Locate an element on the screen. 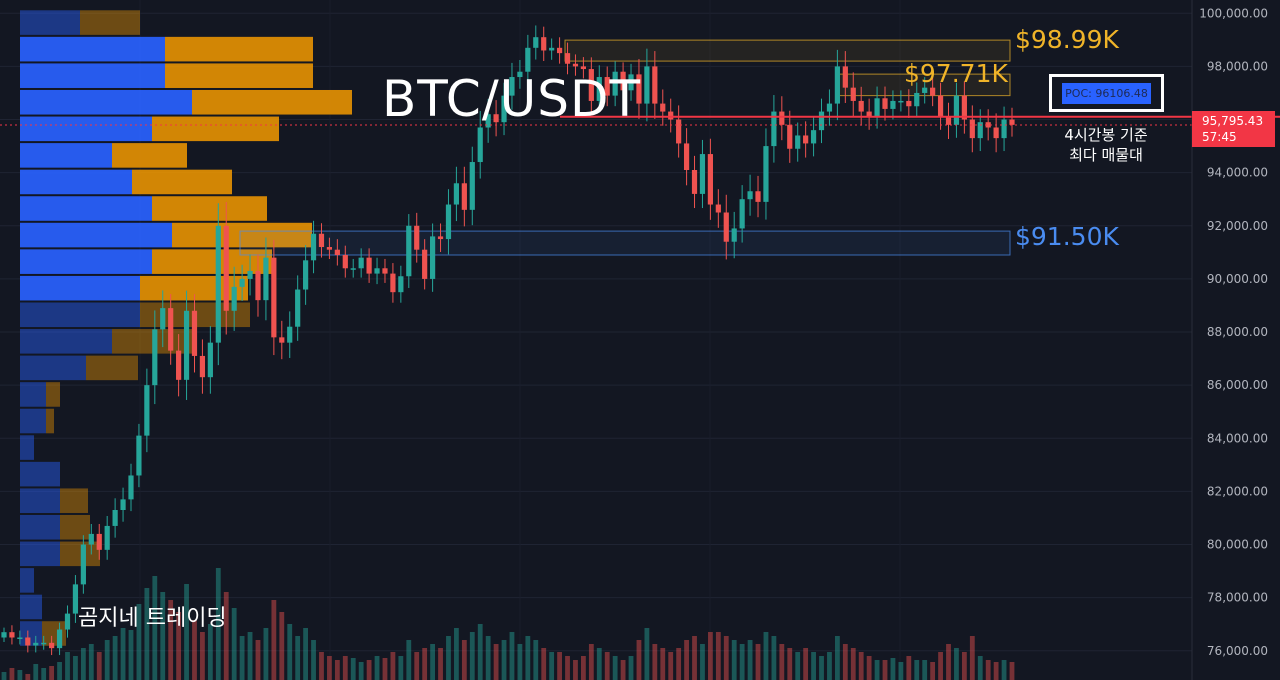 The width and height of the screenshot is (1280, 680). zone-upper is located at coordinates (787, 50).